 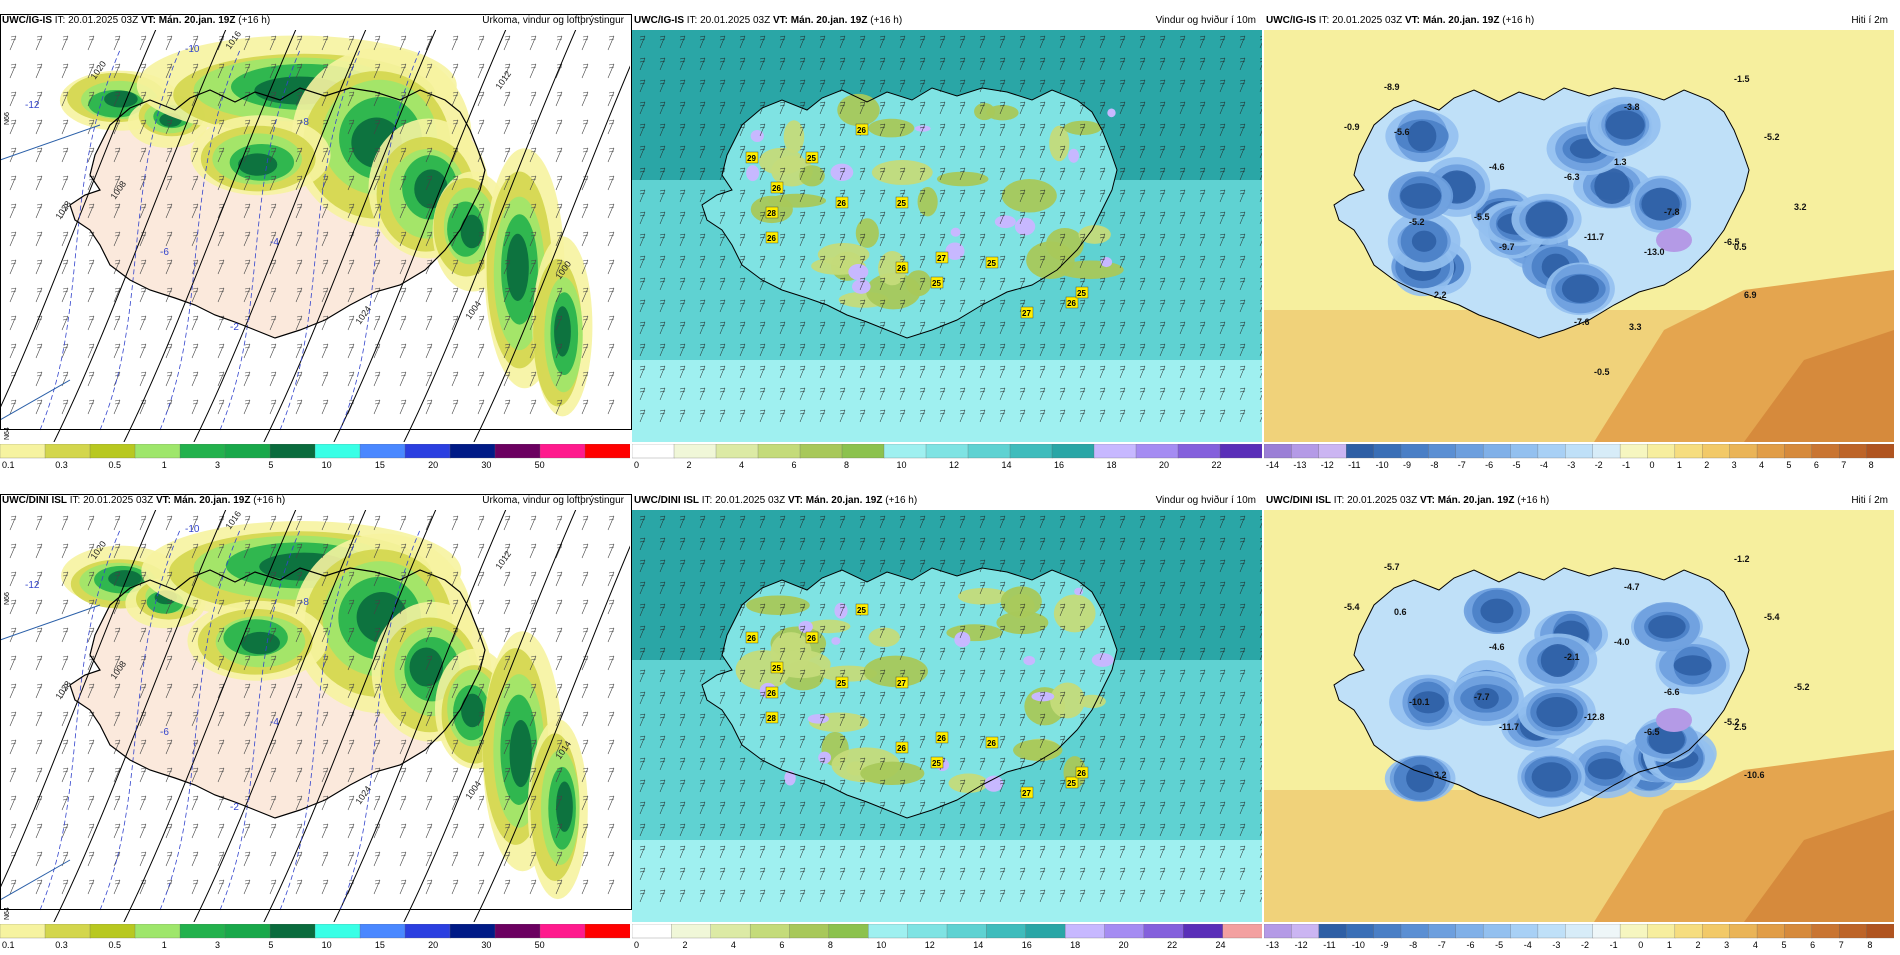 What do you see at coordinates (1352, 607) in the screenshot?
I see `temperature-value: -5.4` at bounding box center [1352, 607].